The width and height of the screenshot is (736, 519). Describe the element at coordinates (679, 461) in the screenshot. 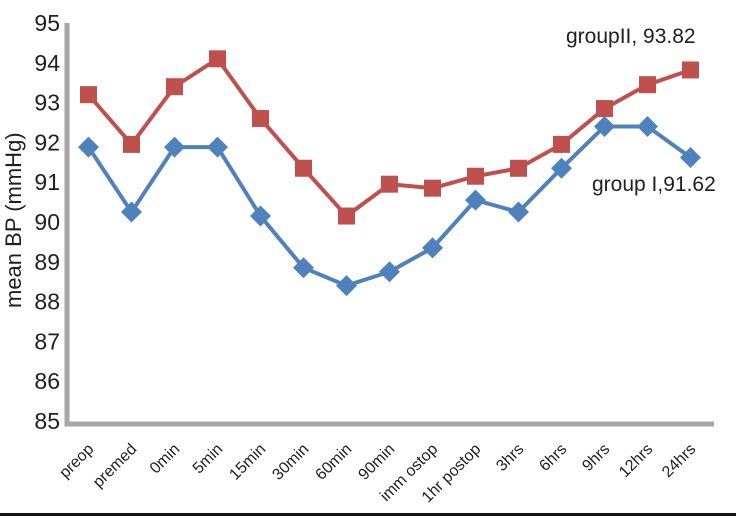

I see `x-category-label: 24hrs` at that location.